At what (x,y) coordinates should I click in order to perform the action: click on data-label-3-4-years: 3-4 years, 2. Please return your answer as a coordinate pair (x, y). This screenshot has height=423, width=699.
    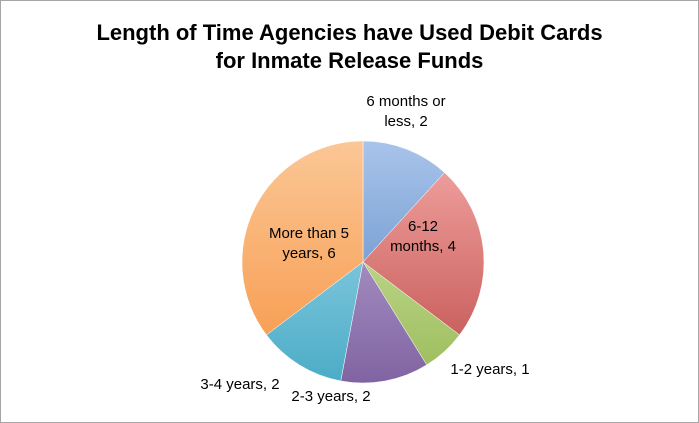
    Looking at the image, I should click on (239, 384).